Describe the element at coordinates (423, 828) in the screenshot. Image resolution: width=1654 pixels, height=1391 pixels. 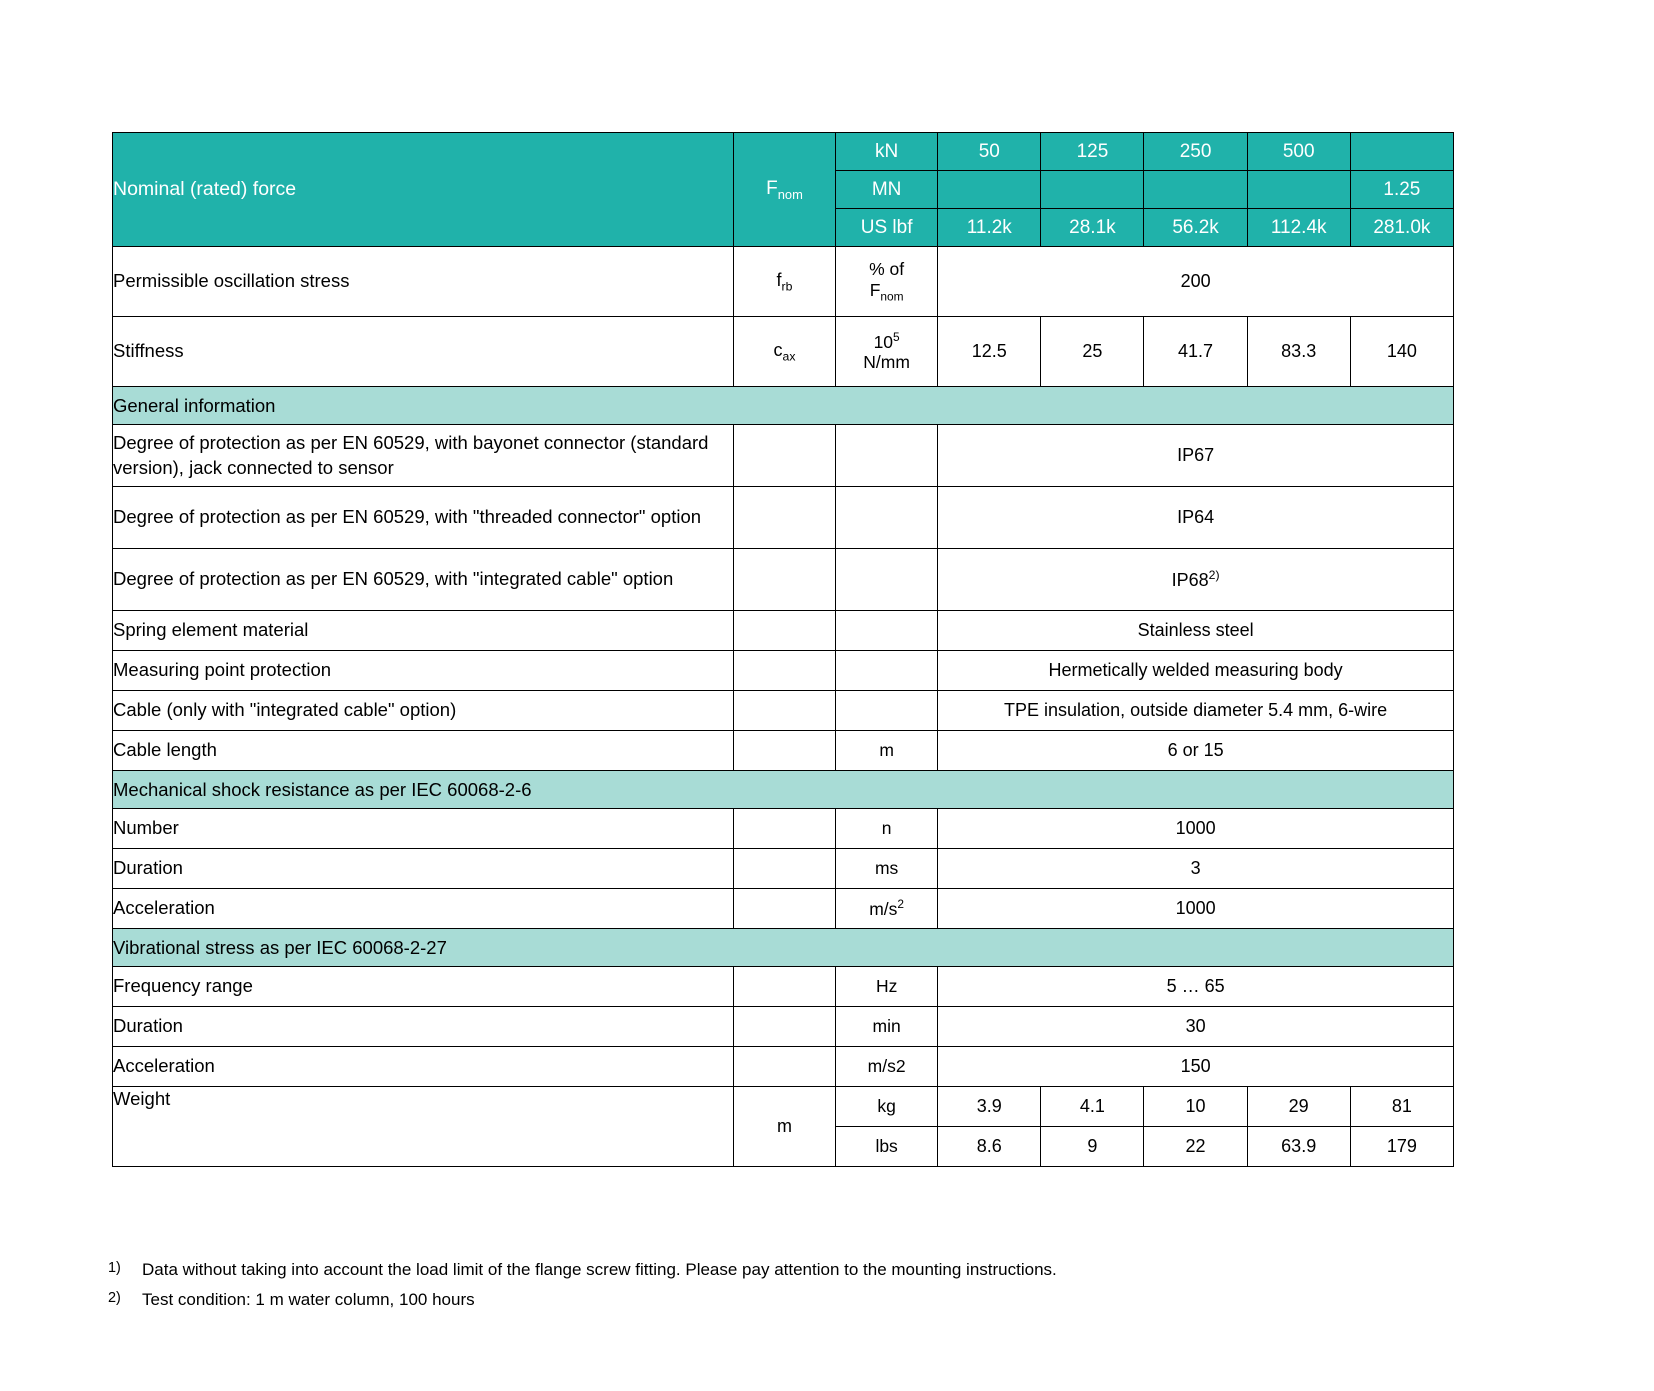
I see `row-label-shock-number: Number` at that location.